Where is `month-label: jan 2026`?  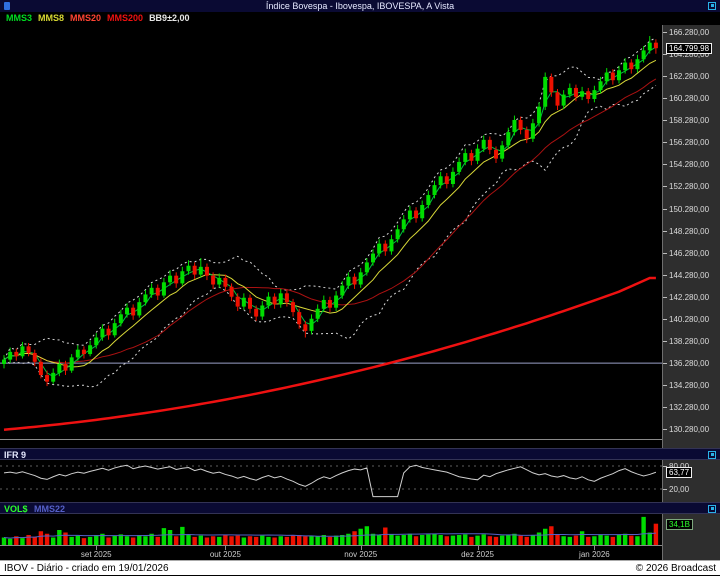
month-label: jan 2026 is located at coordinates (594, 554).